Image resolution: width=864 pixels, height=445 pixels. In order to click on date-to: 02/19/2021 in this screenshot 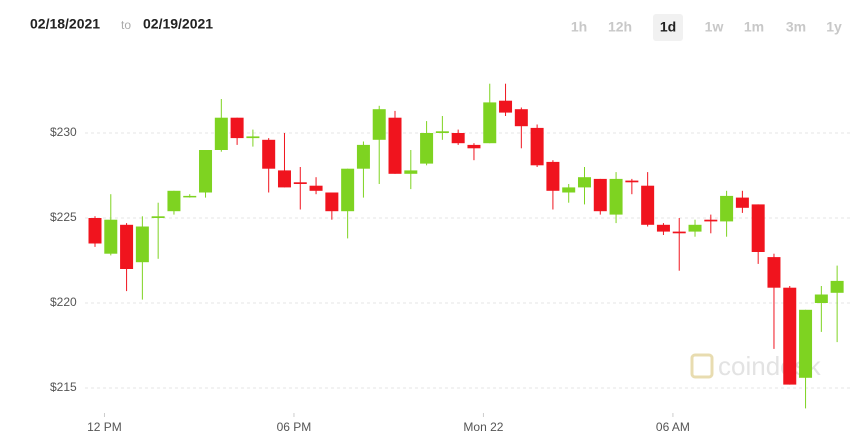, I will do `click(178, 24)`.